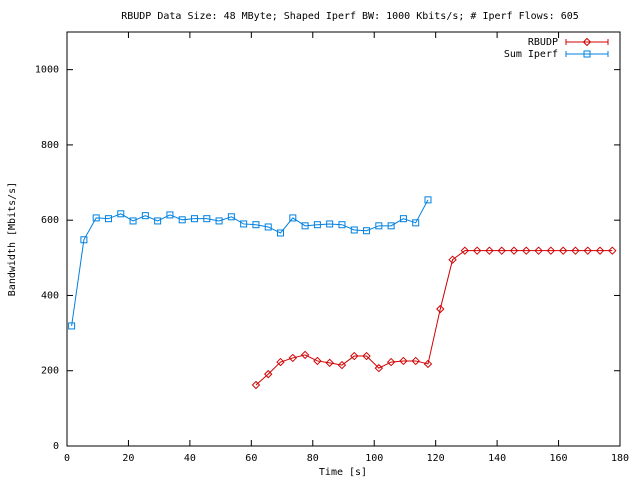 The image size is (640, 480). I want to click on x-tick-label: 100, so click(374, 458).